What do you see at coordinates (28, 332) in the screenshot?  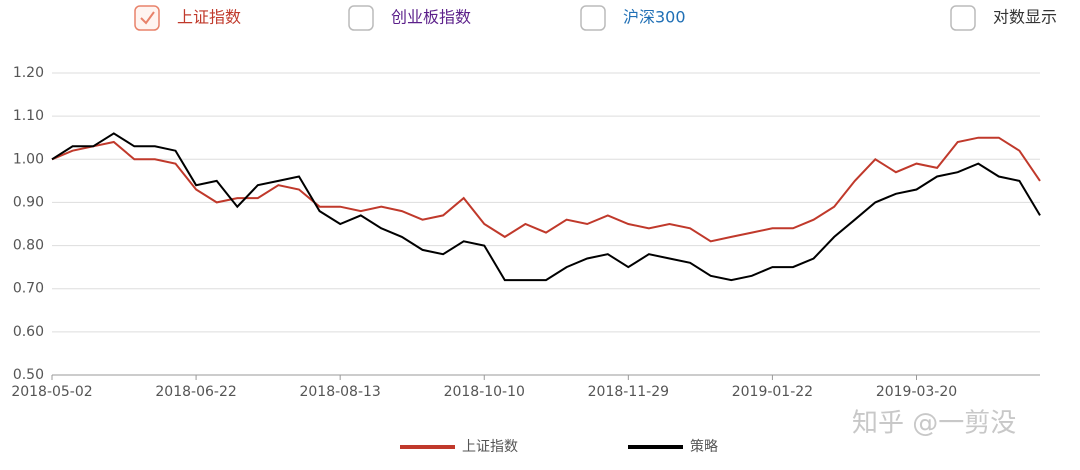 I see `y-tick-label: 0.60` at bounding box center [28, 332].